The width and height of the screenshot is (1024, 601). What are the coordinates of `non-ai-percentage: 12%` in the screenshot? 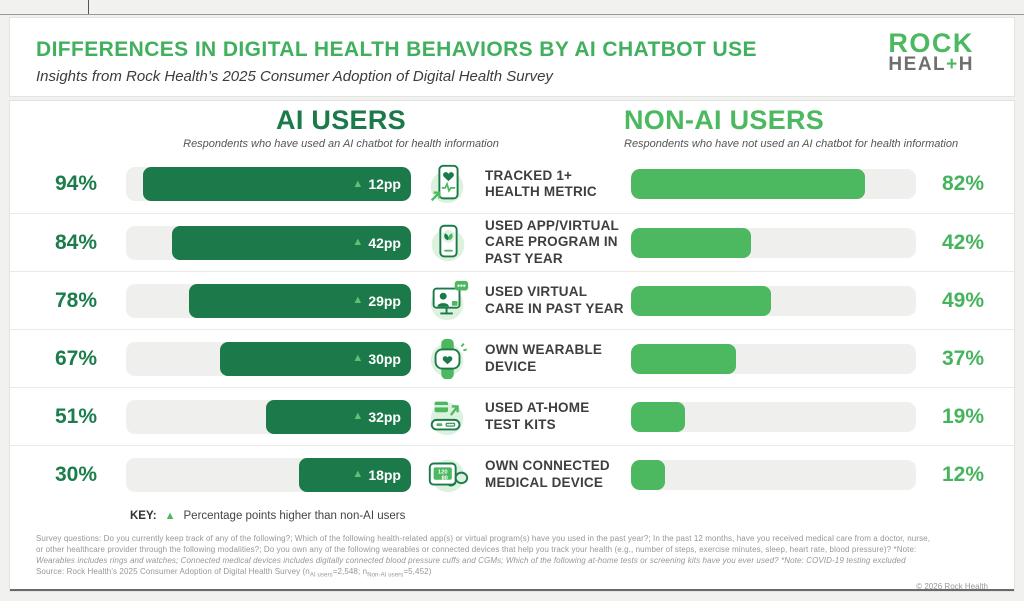 It's located at (963, 474).